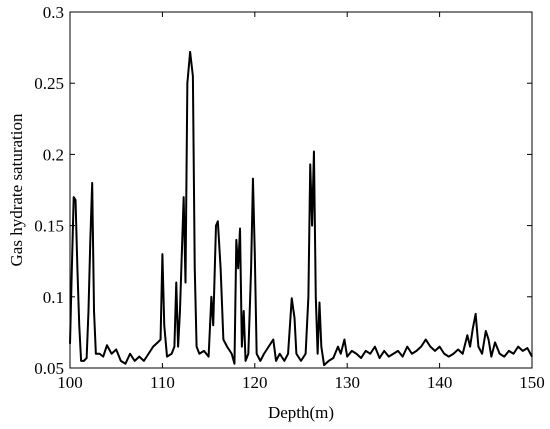 The height and width of the screenshot is (429, 550). I want to click on x-axis-label: Depth(m), so click(301, 412).